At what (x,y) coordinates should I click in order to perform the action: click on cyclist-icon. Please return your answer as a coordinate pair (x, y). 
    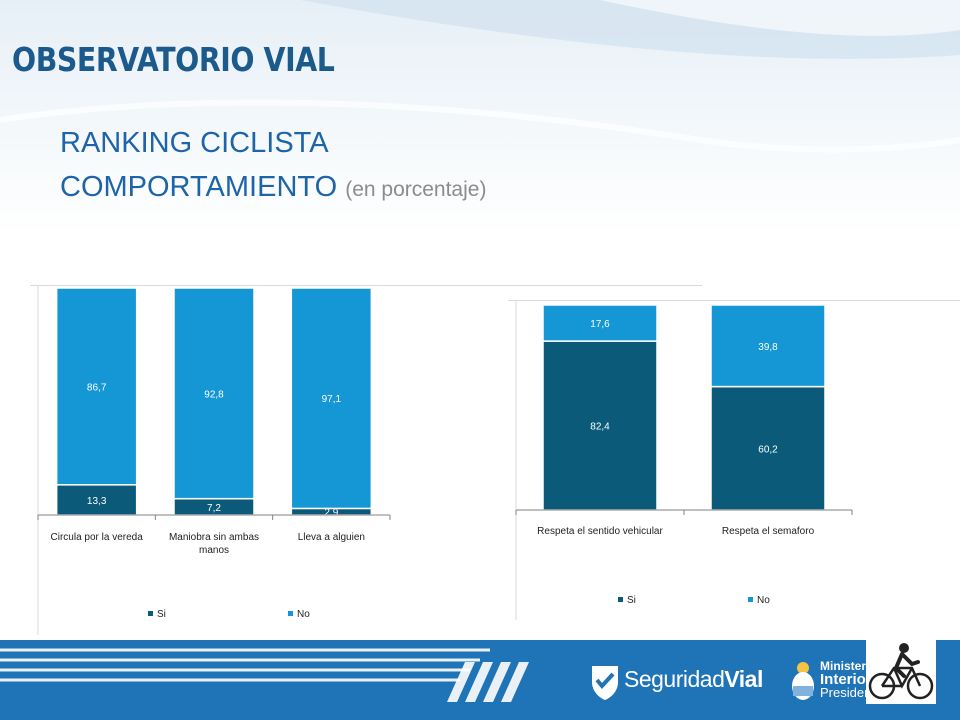
    Looking at the image, I should click on (901, 671).